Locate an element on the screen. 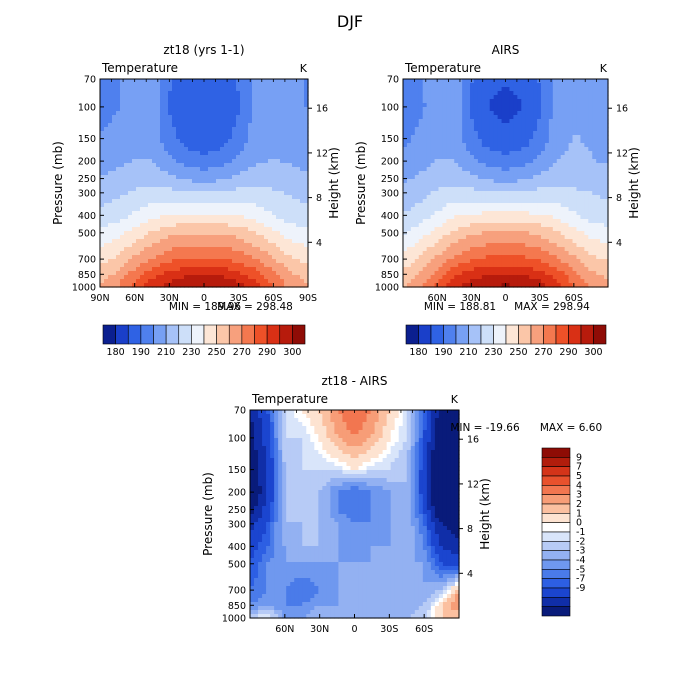  y2tick-label: 8 is located at coordinates (319, 198).